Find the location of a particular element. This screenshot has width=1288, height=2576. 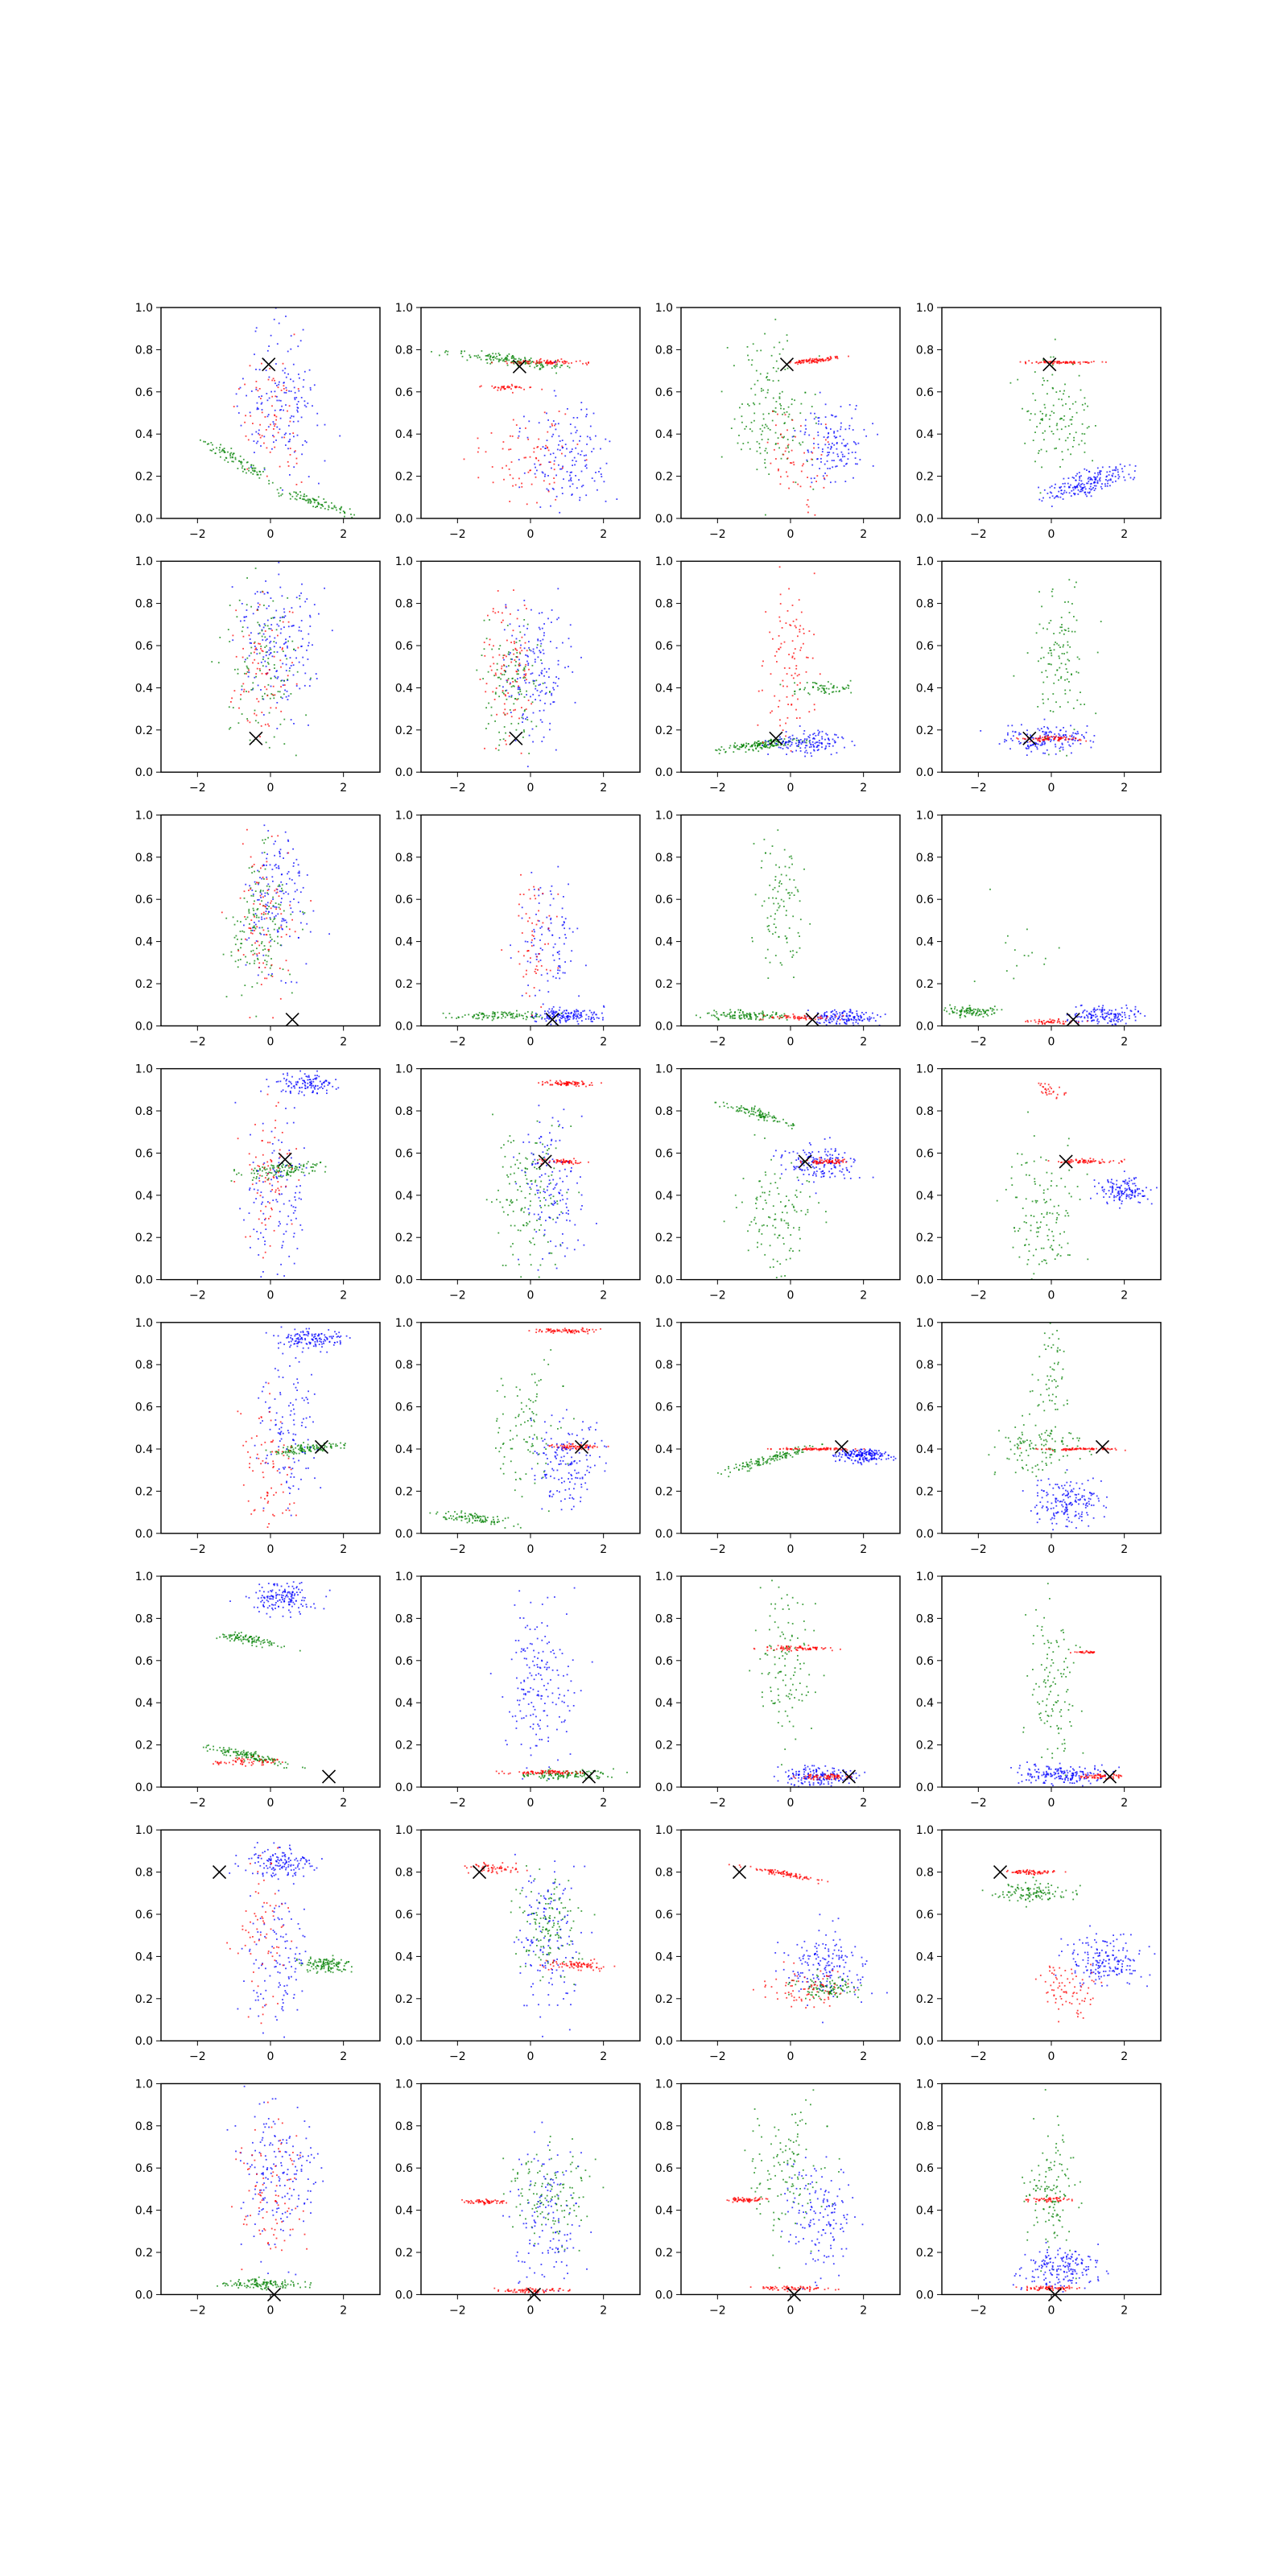

y-tick-label: 1.0 is located at coordinates (404, 308).